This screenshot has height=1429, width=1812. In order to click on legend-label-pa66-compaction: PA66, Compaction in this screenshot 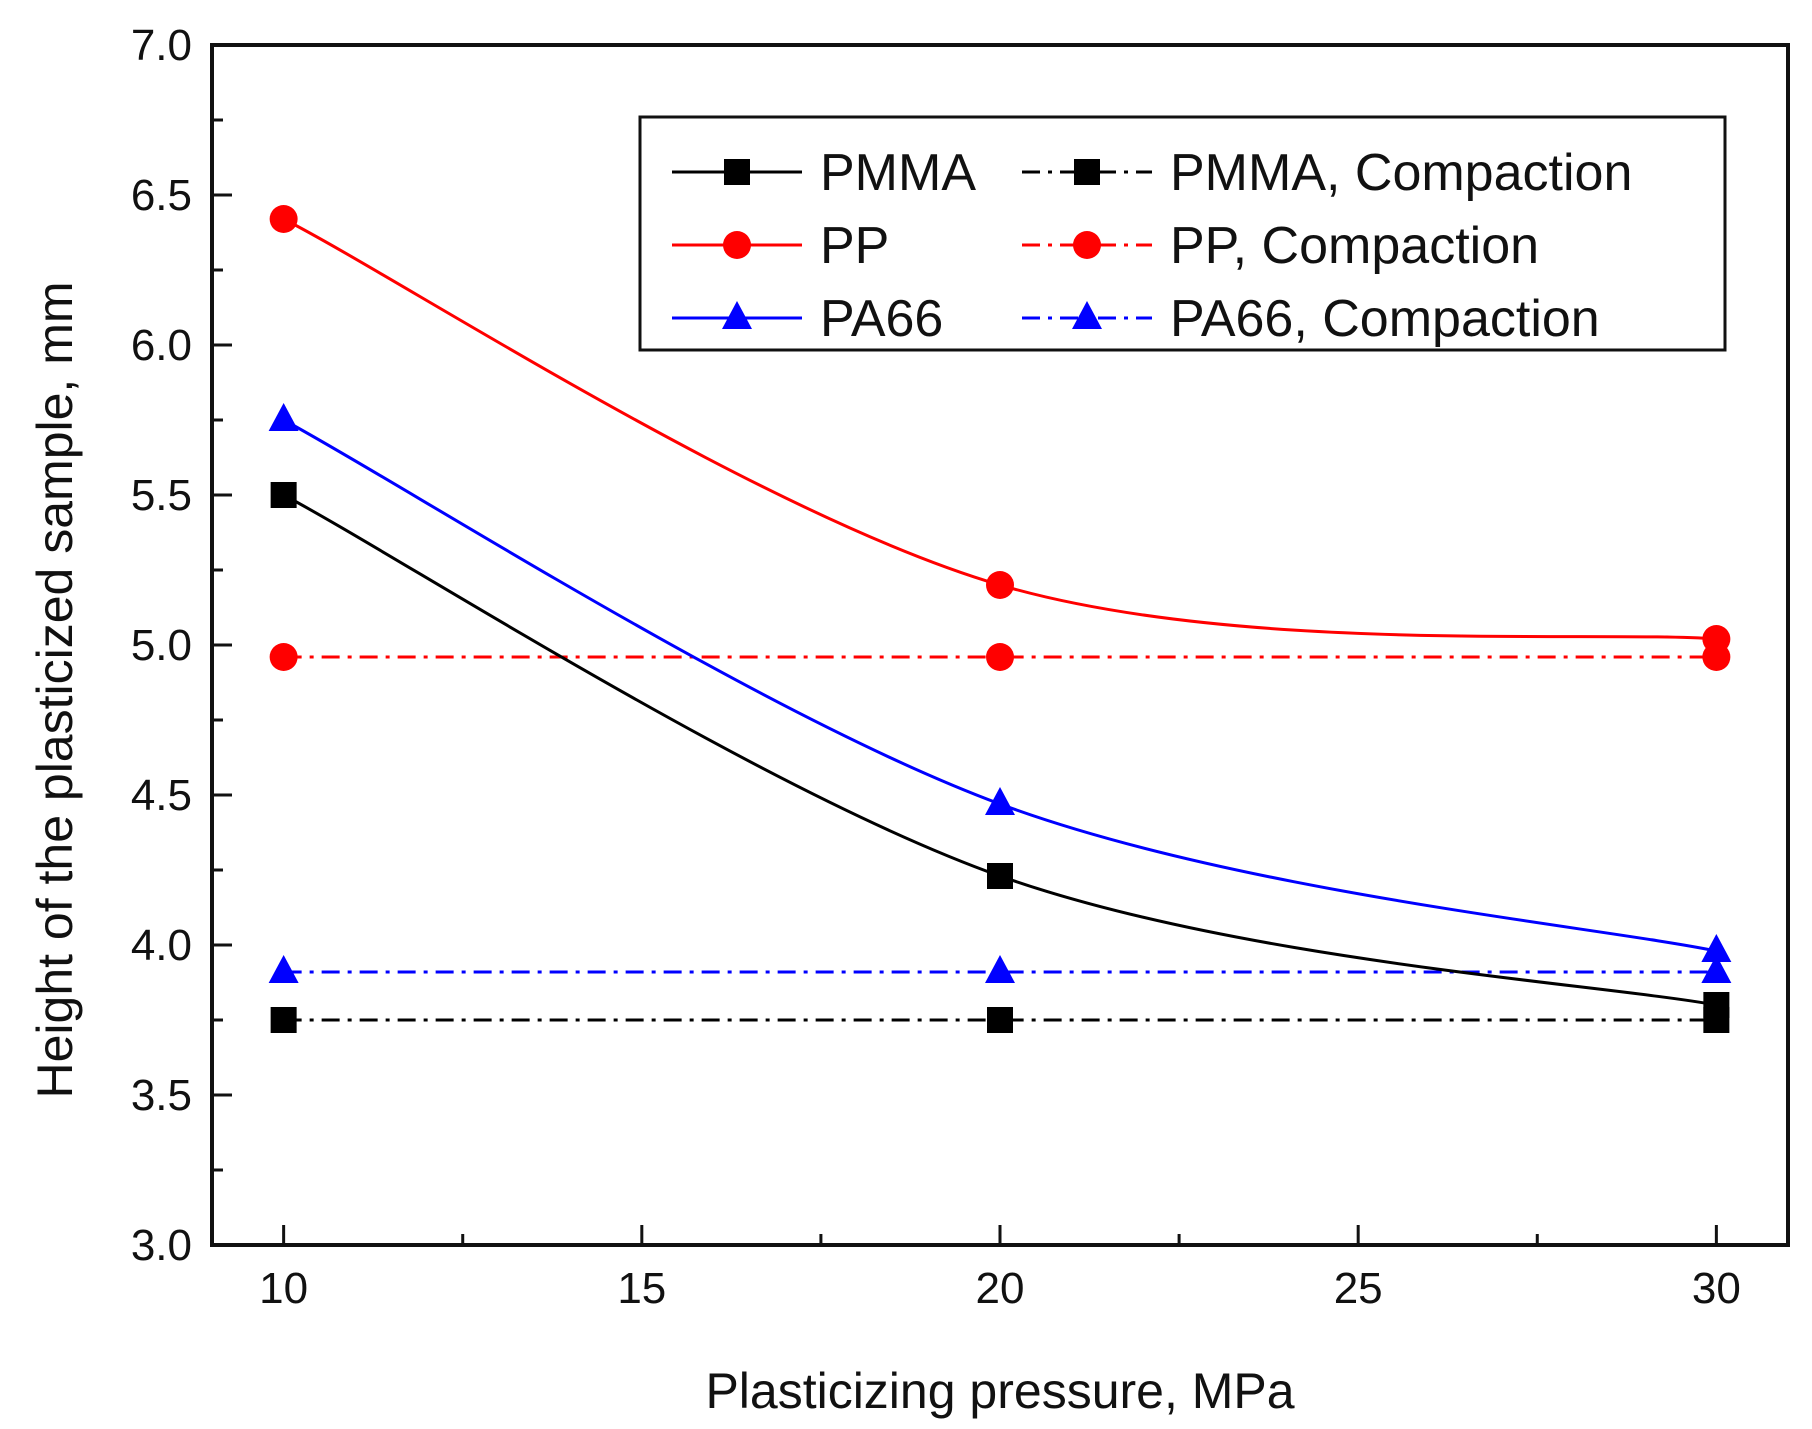, I will do `click(1385, 319)`.